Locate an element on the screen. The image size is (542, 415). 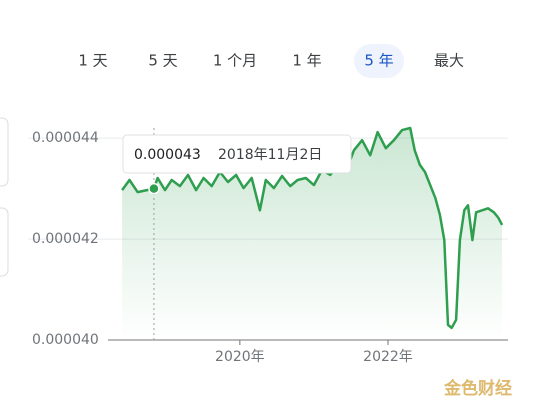
tab: 1 个月 is located at coordinates (235, 61).